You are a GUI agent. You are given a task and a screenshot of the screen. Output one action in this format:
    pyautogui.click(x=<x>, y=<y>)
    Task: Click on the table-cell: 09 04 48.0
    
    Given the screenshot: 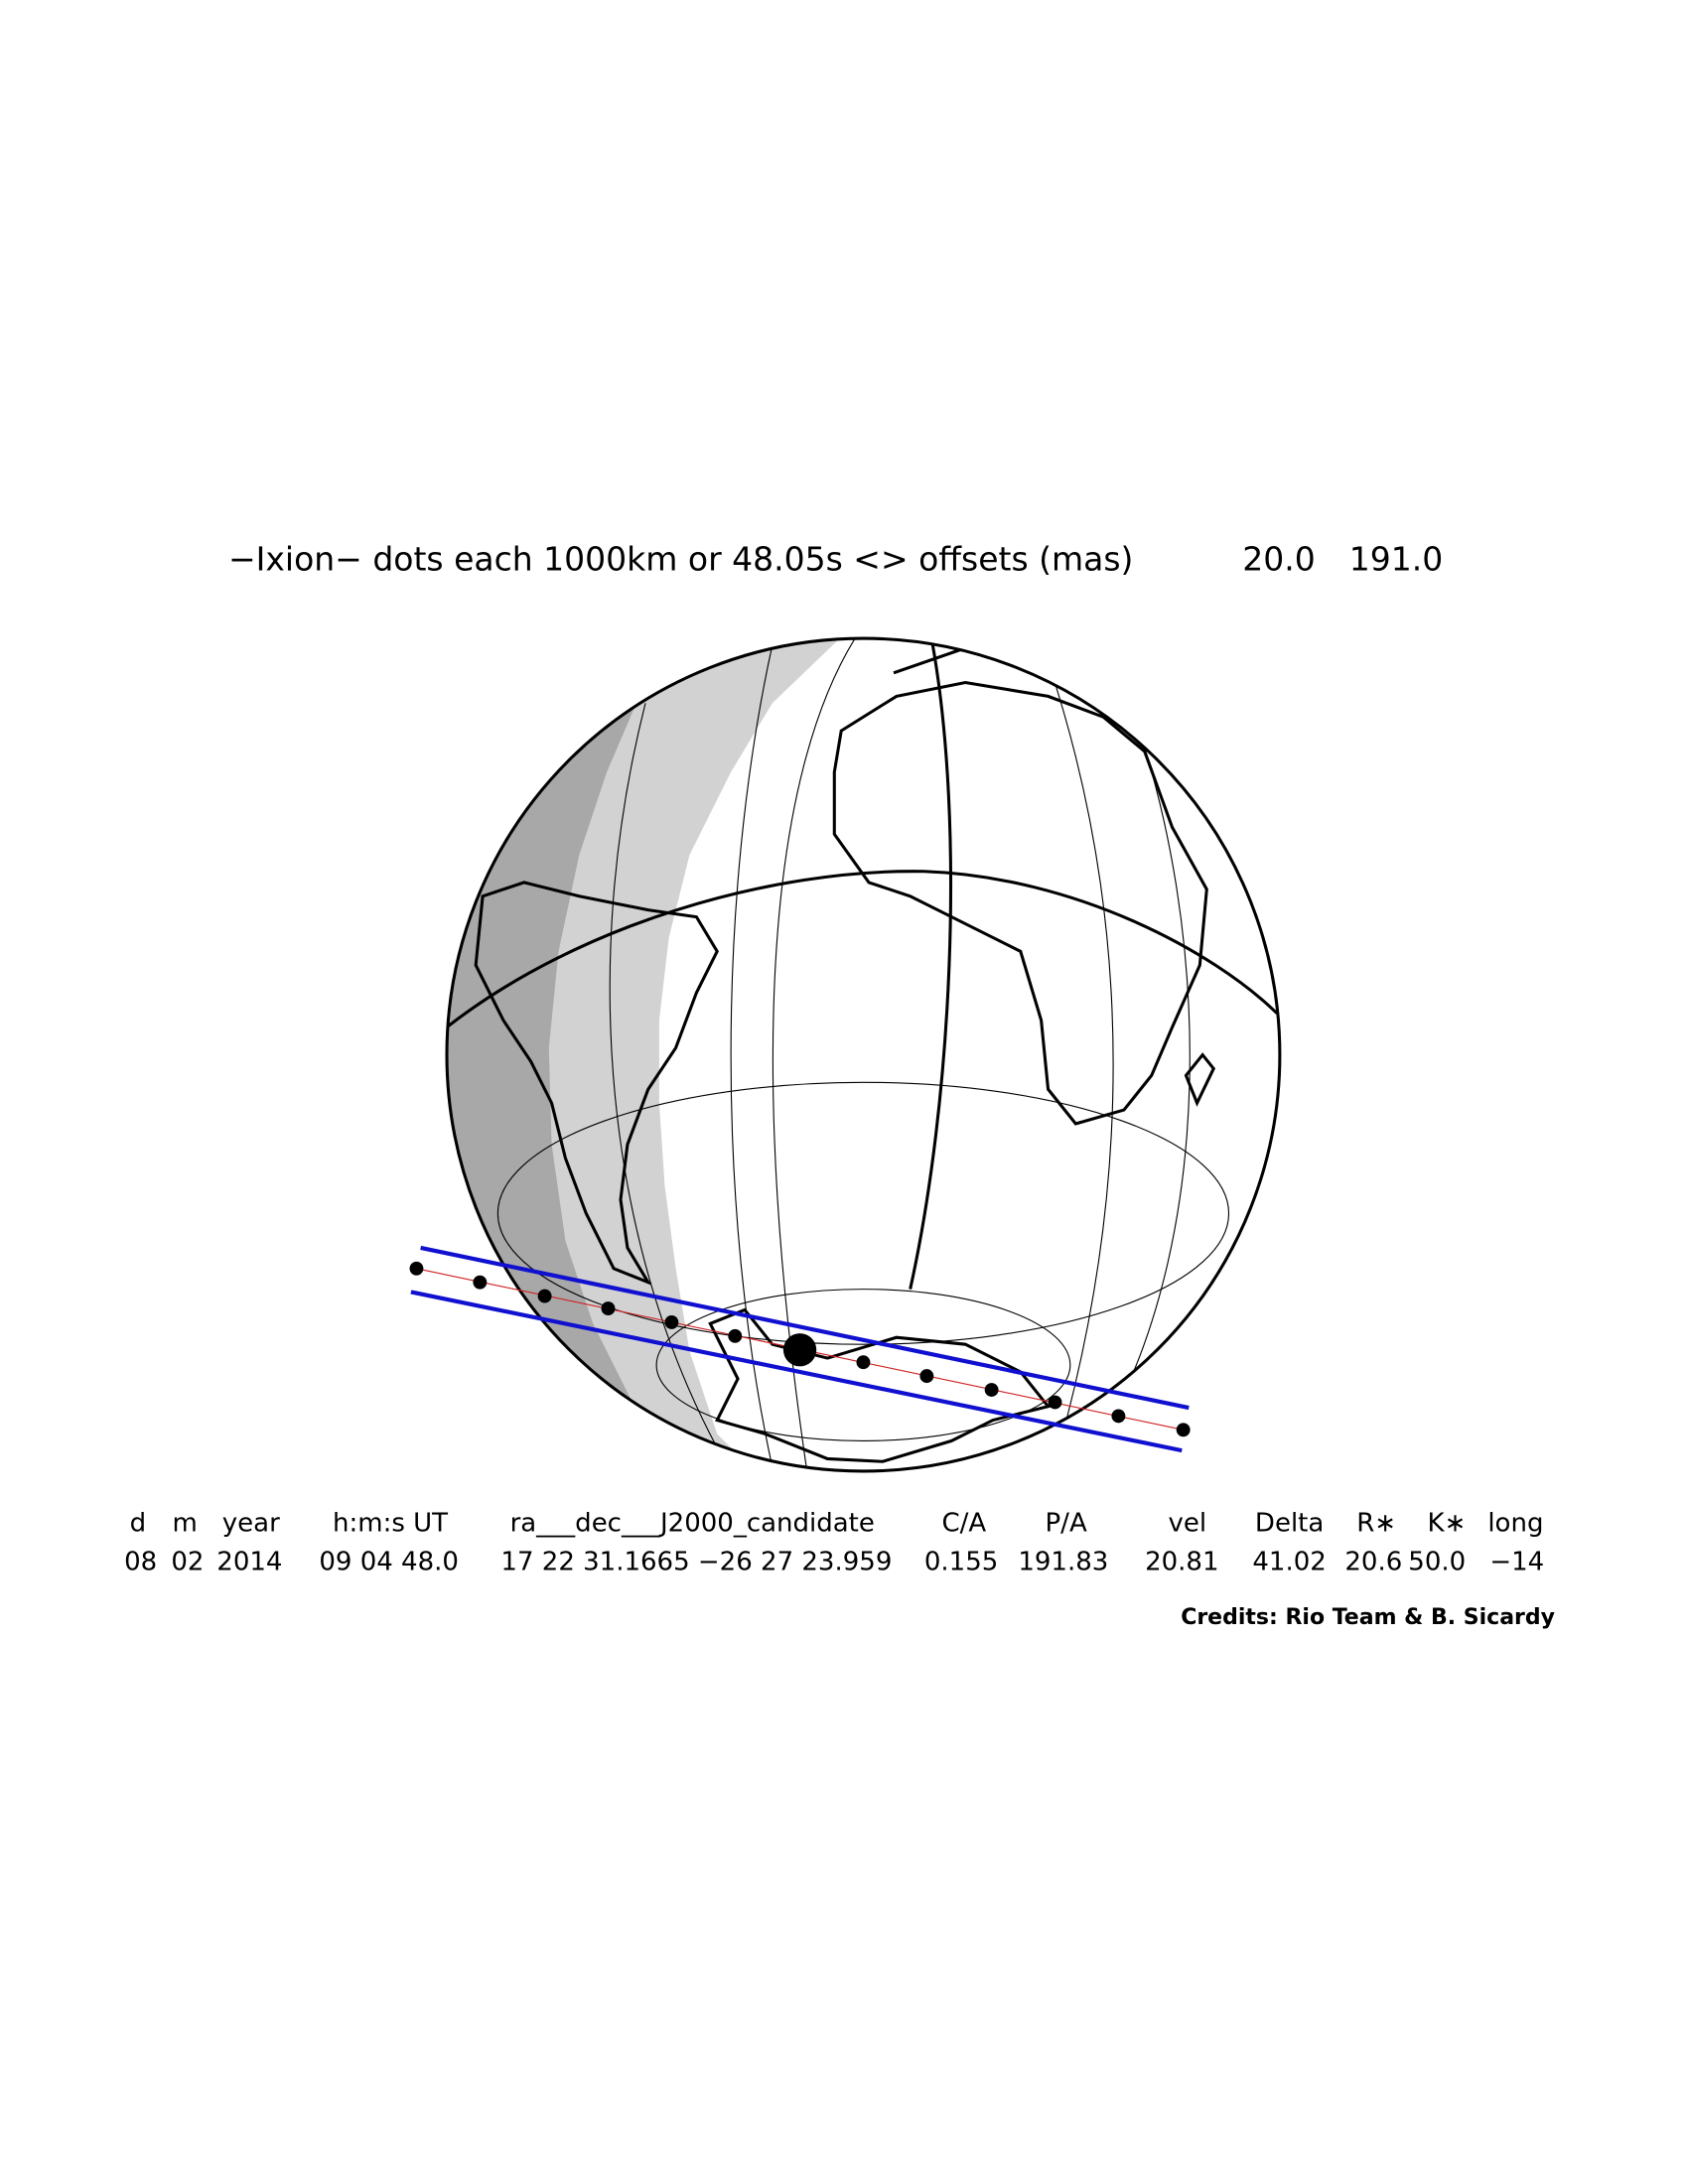 What is the action you would take?
    pyautogui.click(x=389, y=1562)
    